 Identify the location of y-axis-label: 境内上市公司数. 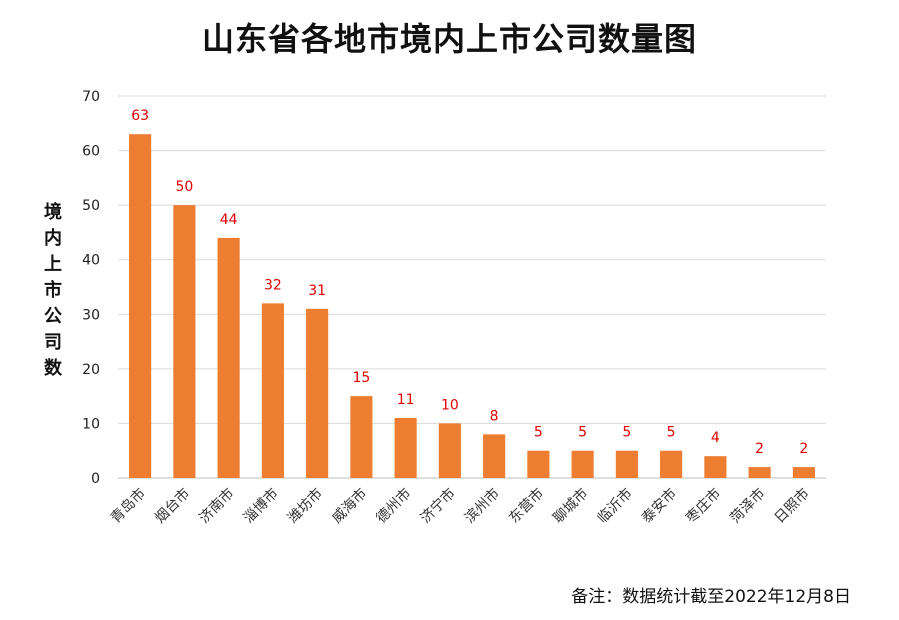
(53, 291).